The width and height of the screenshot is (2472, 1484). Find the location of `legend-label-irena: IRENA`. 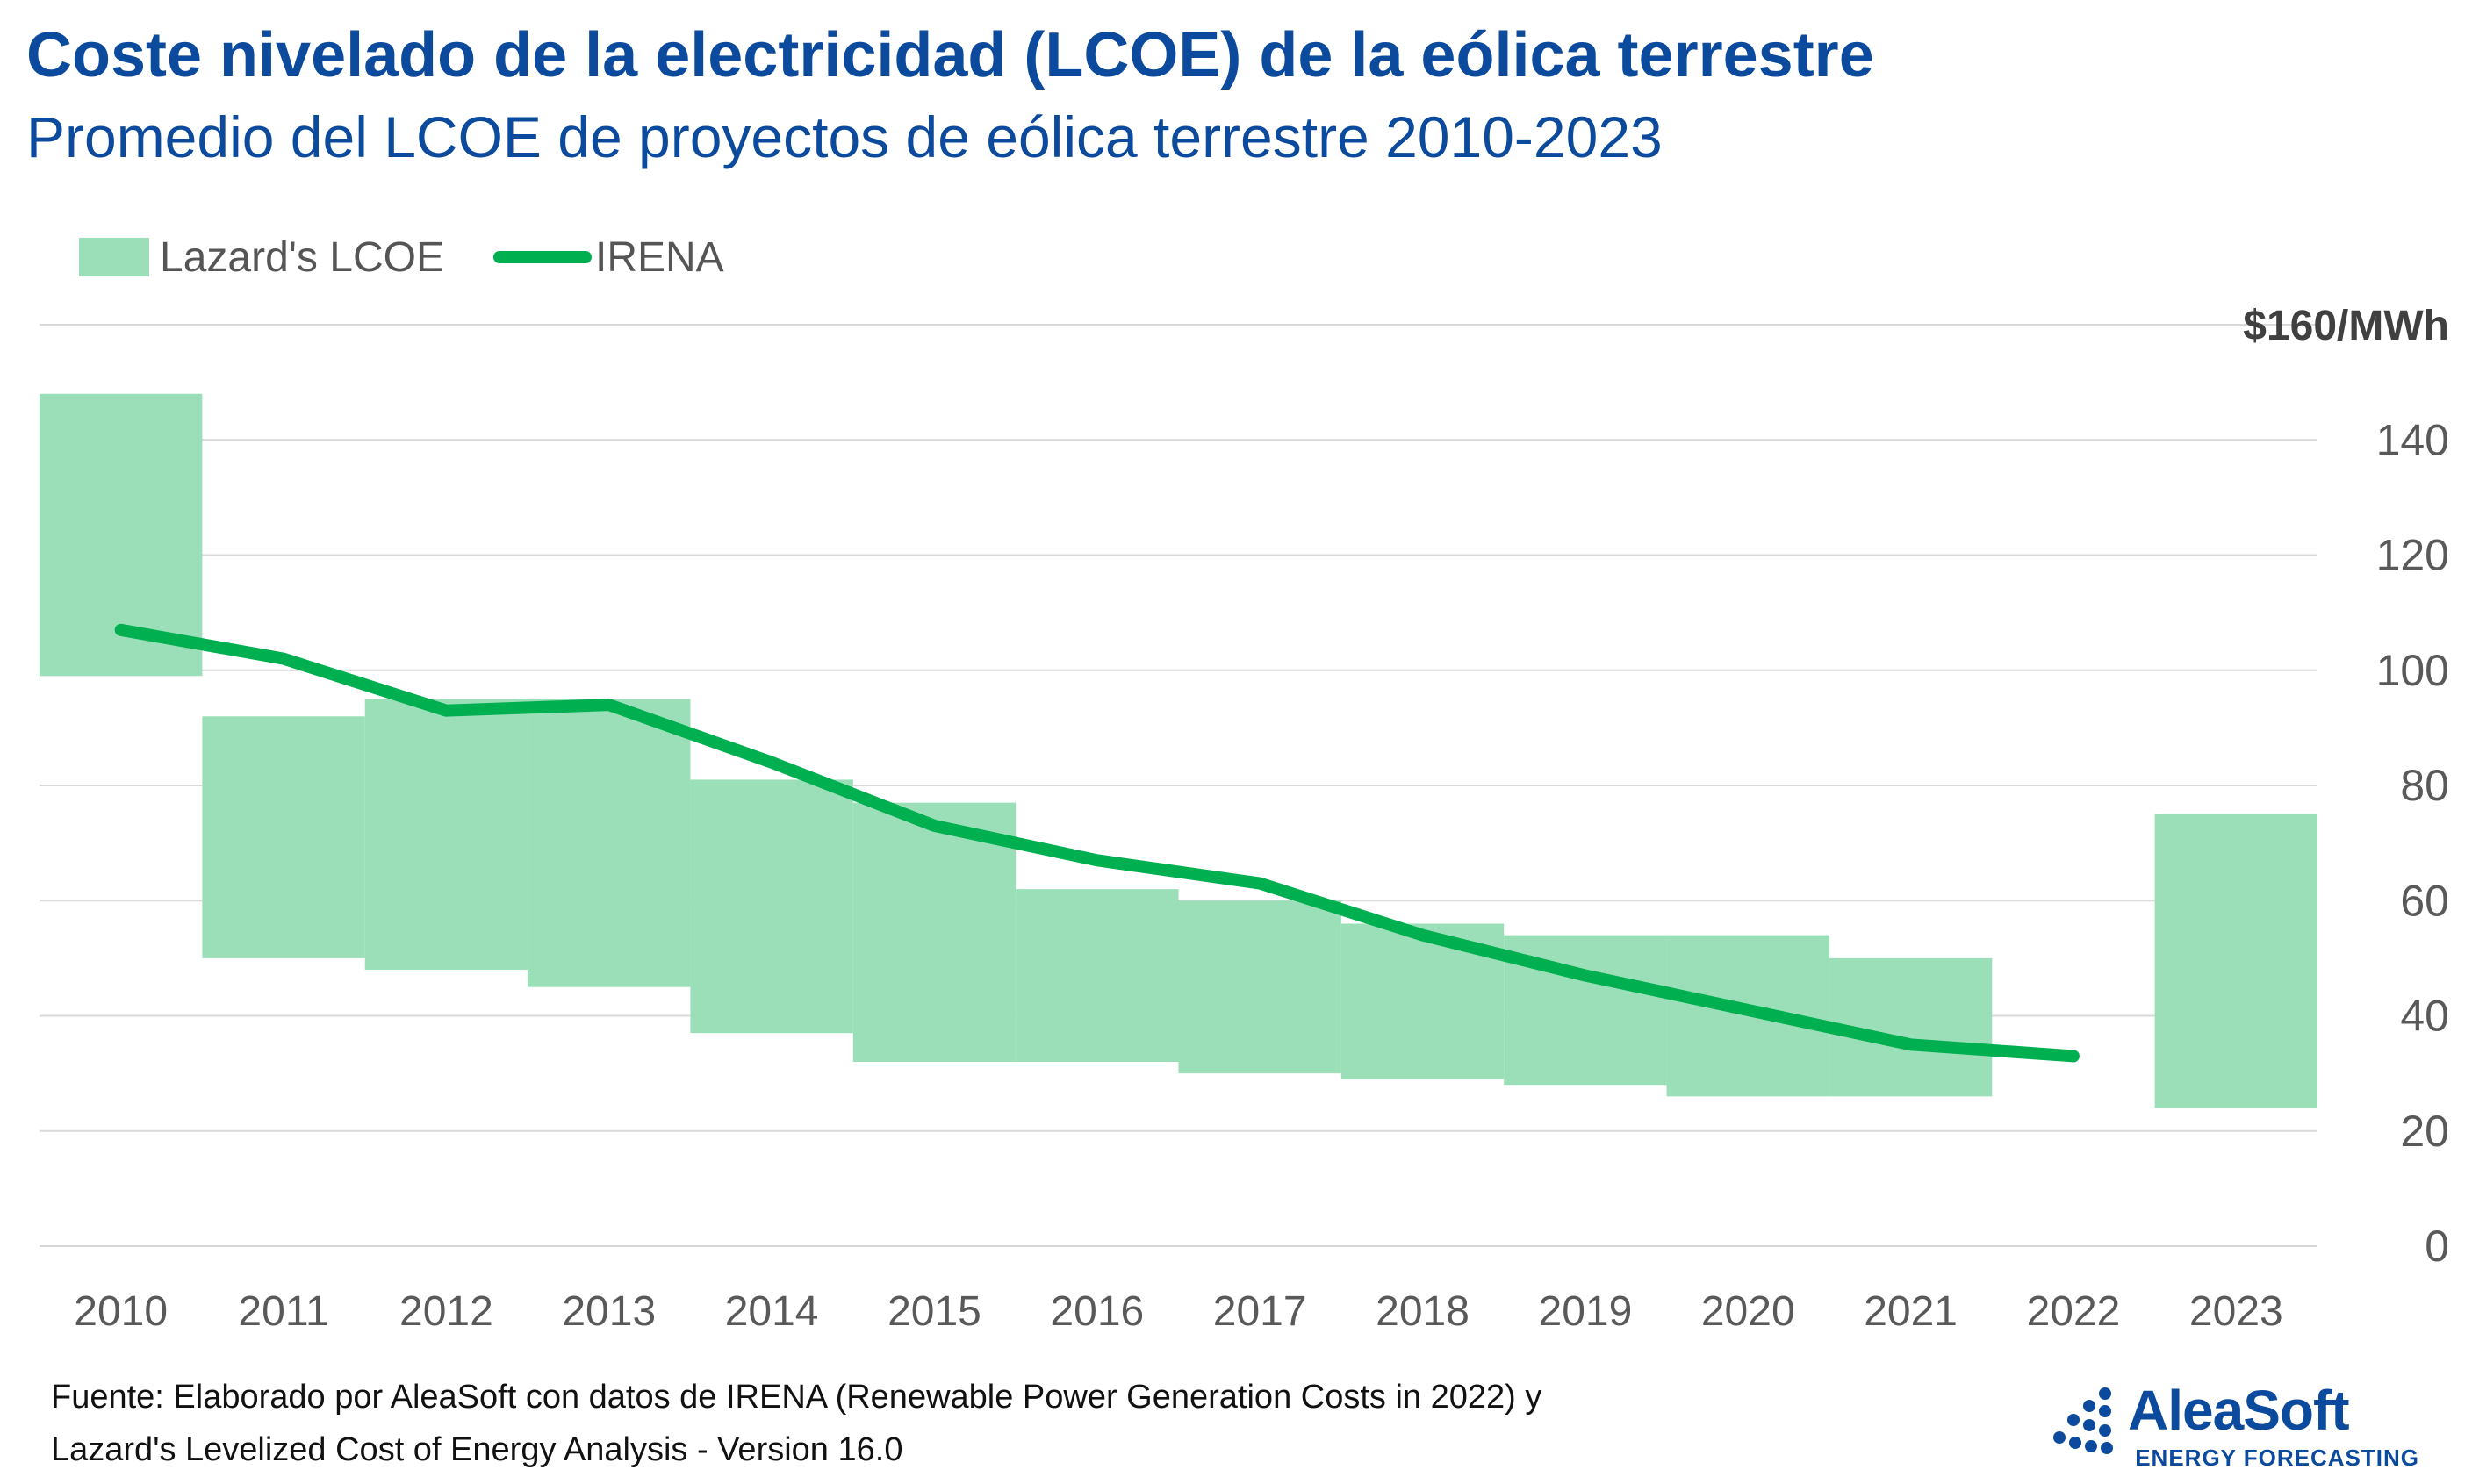

legend-label-irena: IRENA is located at coordinates (659, 257).